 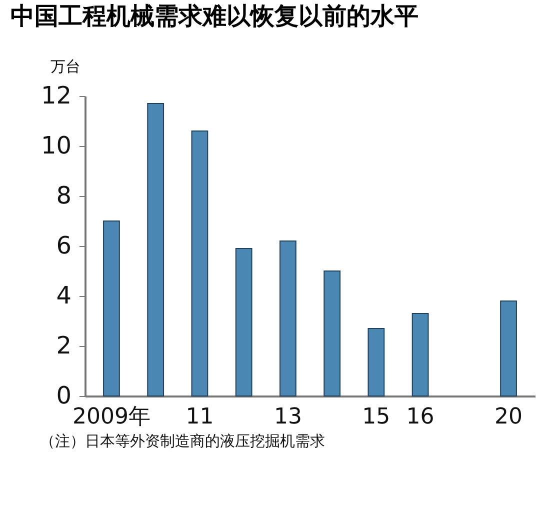 What do you see at coordinates (64, 196) in the screenshot?
I see `y-tick-label: 8` at bounding box center [64, 196].